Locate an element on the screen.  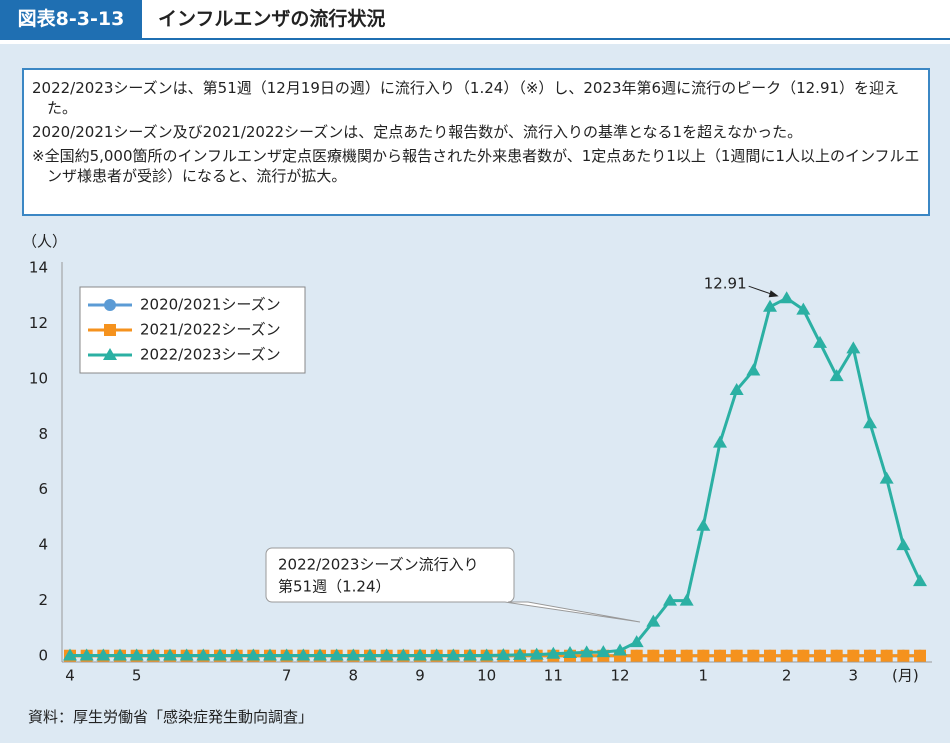
x-tick-label: 1 is located at coordinates (704, 676).